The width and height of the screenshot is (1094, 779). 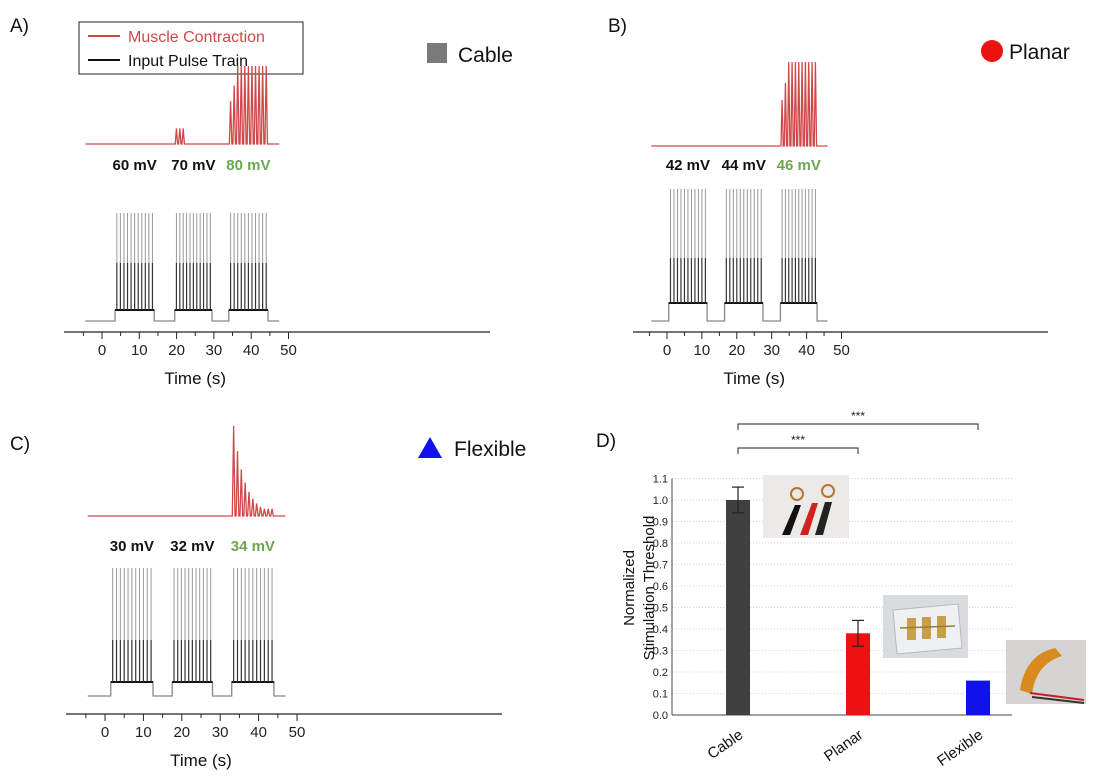 What do you see at coordinates (799, 165) in the screenshot?
I see `voltage-label: 46 mV` at bounding box center [799, 165].